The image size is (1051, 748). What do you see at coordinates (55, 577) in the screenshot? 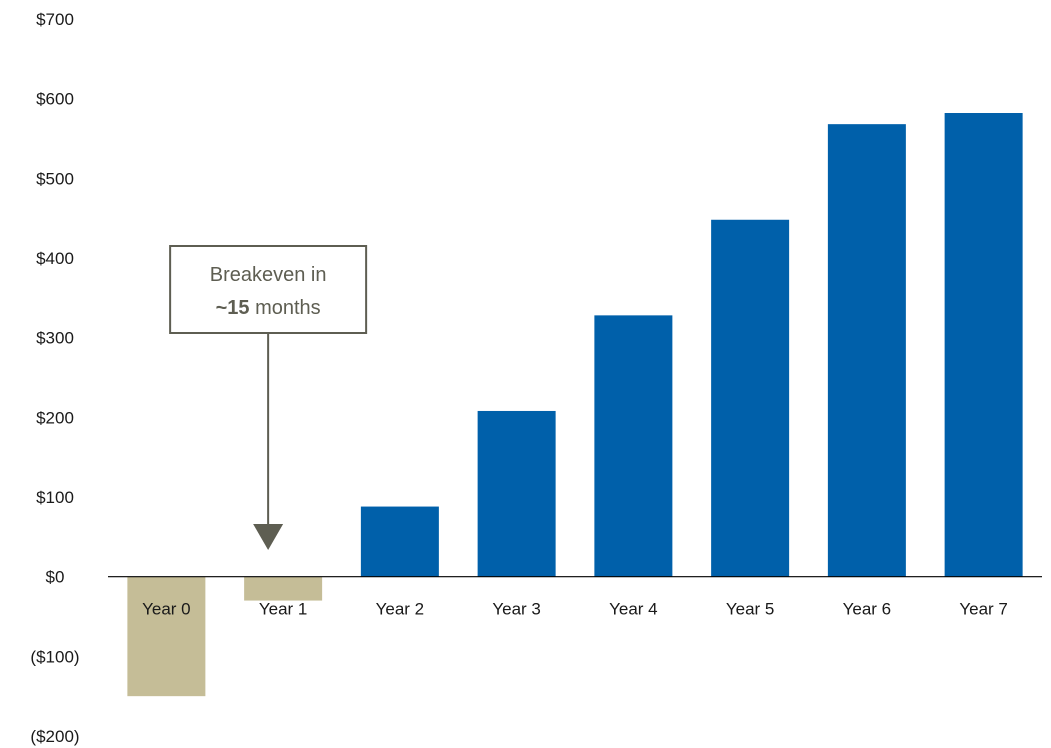
I see `y-tick-label: $0` at bounding box center [55, 577].